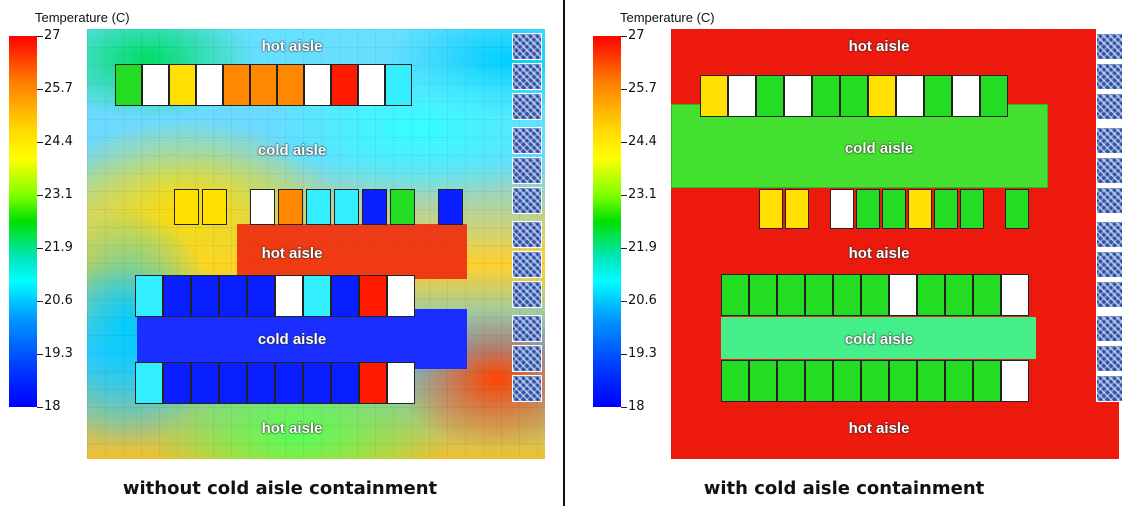 Image resolution: width=1122 pixels, height=506 pixels. Describe the element at coordinates (879, 428) in the screenshot. I see `aisle-label-hot-3: hot aisle` at that location.